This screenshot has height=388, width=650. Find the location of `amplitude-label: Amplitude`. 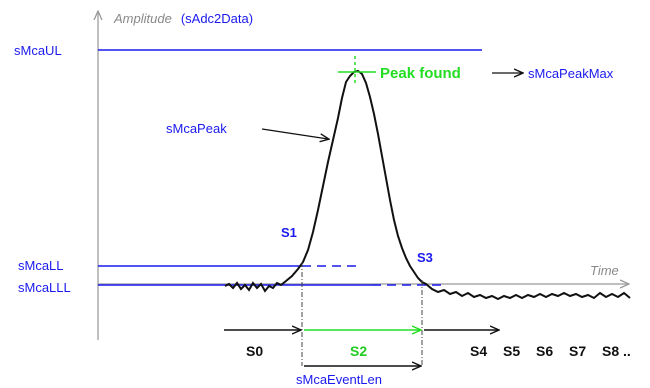

amplitude-label: Amplitude is located at coordinates (142, 18).